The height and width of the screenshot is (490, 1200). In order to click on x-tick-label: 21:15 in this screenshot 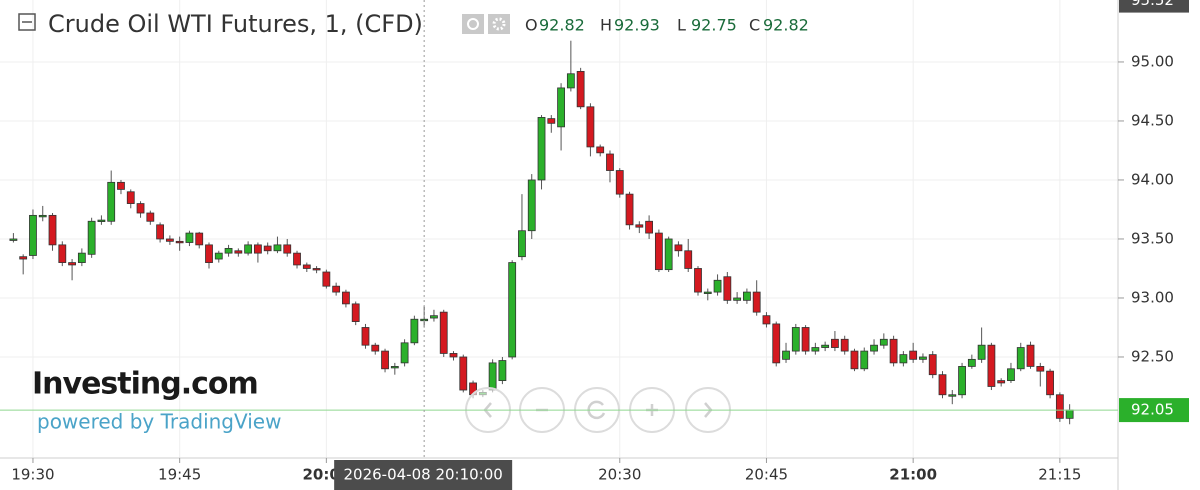, I will do `click(1059, 475)`.